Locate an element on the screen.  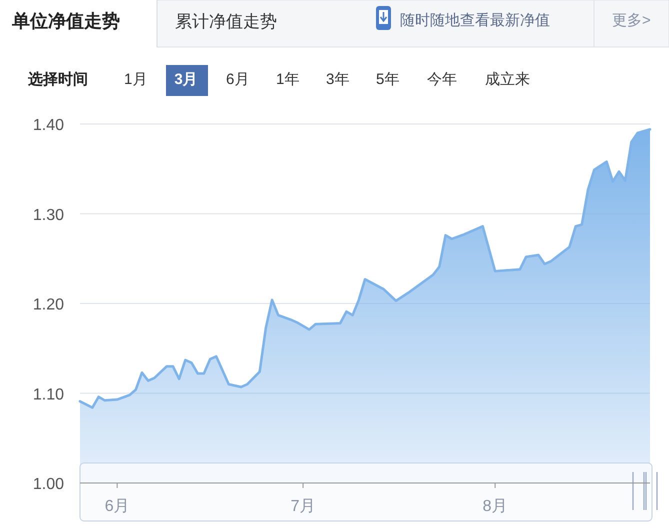
text: 1月 is located at coordinates (136, 79).